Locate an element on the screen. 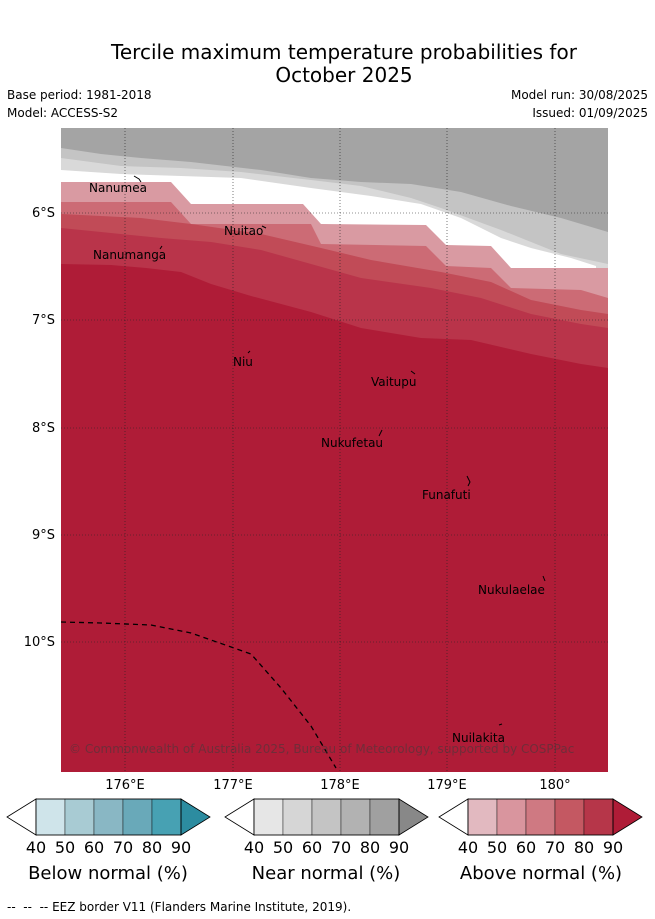 This screenshot has width=655, height=919. island-label-vaitupu: Vaitupu is located at coordinates (394, 382).